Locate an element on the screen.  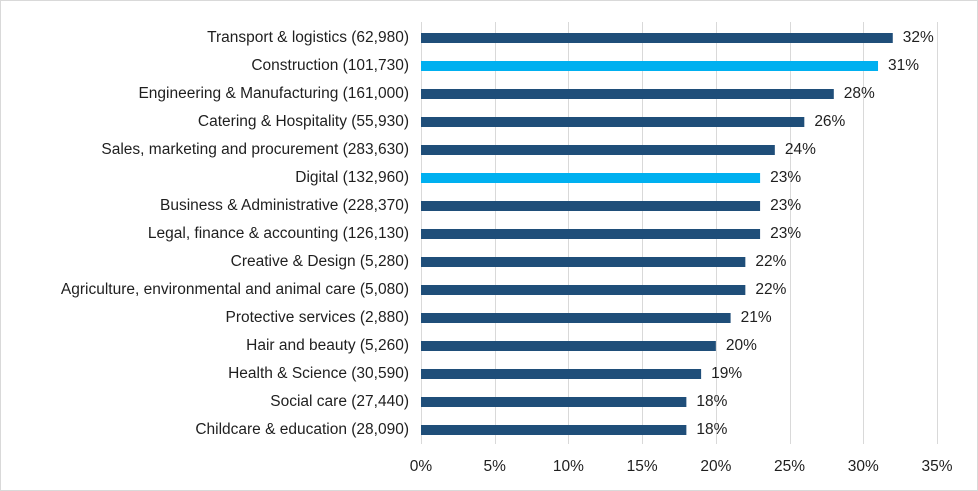
value-label: 31% is located at coordinates (903, 65).